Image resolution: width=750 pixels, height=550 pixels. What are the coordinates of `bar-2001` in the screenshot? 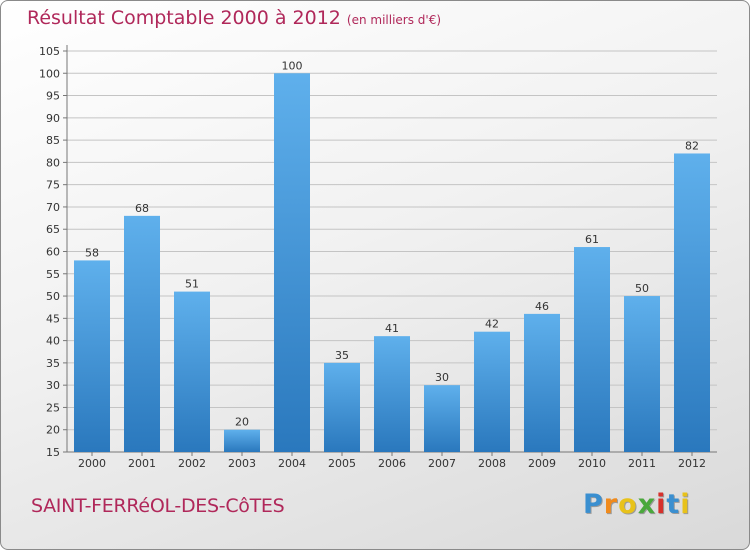 It's located at (142, 333).